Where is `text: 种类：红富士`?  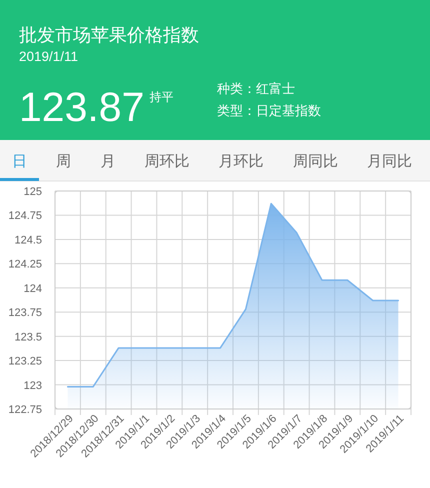
text: 种类：红富士 is located at coordinates (256, 88).